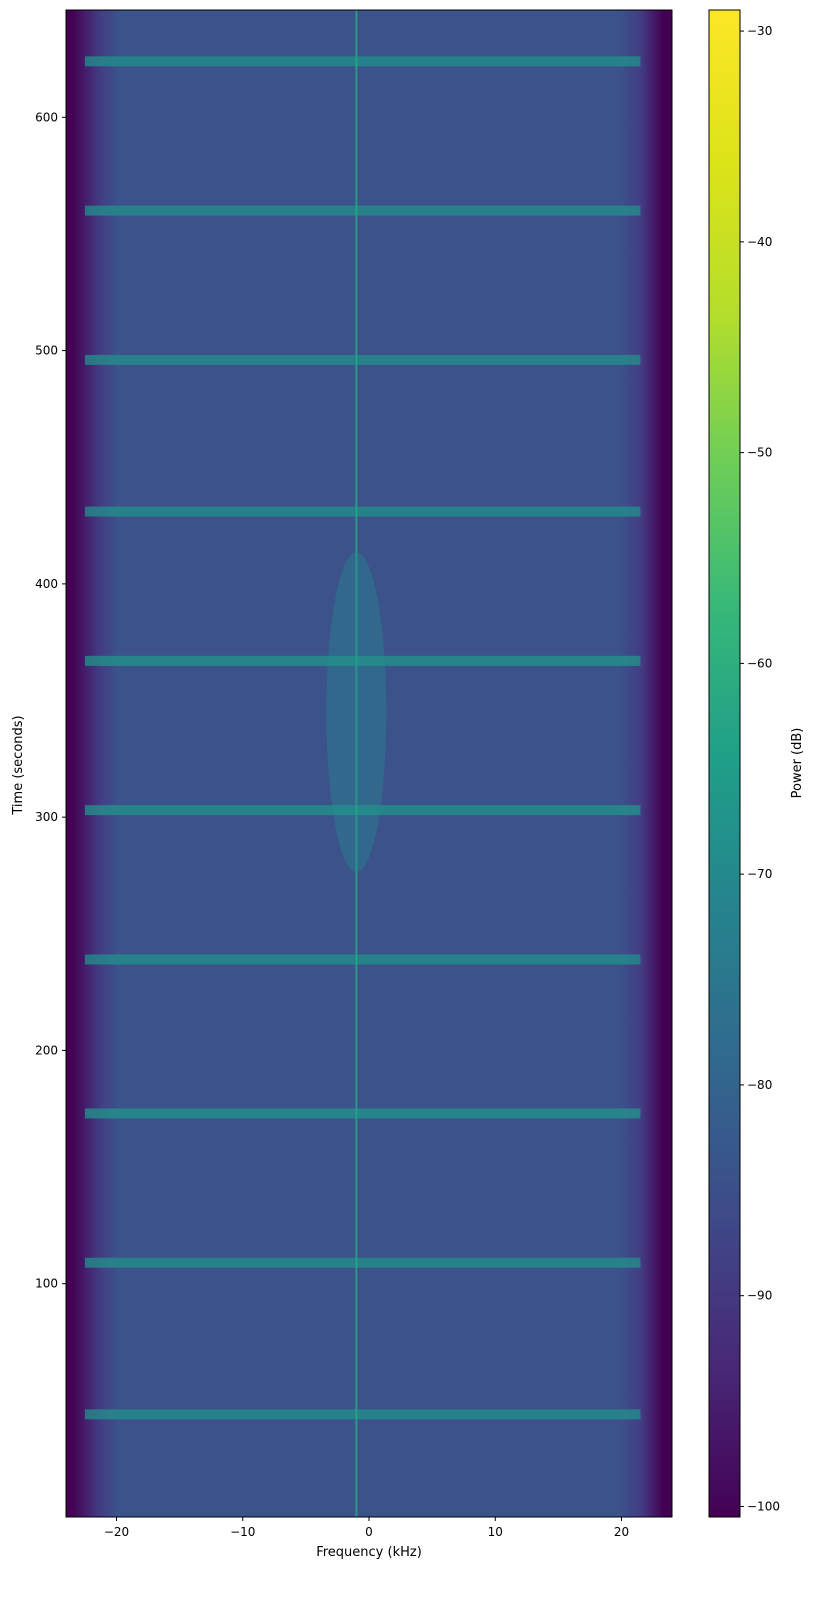 The image size is (832, 1603). I want to click on colorbar-tick-label: −30, so click(759, 31).